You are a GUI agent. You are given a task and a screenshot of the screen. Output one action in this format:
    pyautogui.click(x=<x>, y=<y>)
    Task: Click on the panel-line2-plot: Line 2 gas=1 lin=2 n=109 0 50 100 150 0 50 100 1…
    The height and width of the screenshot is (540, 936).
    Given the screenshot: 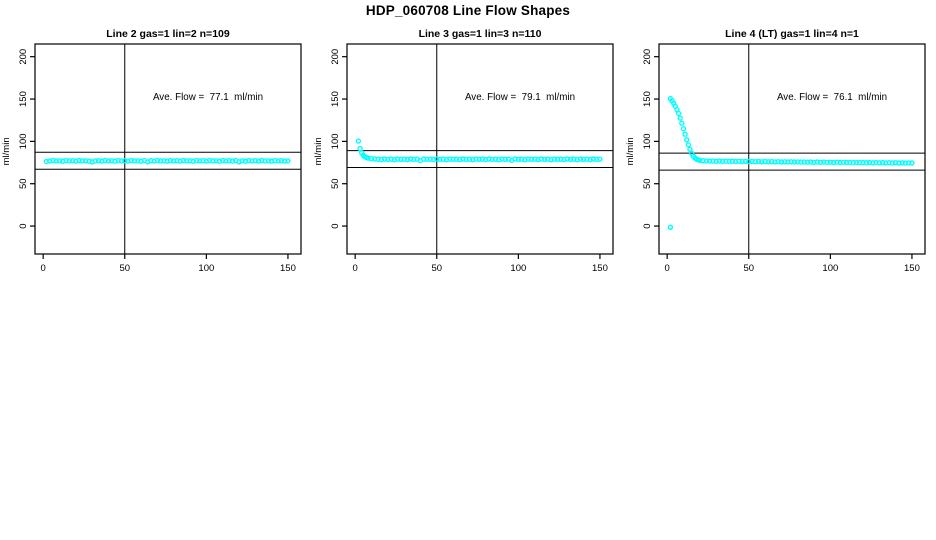 What is the action you would take?
    pyautogui.click(x=151, y=151)
    